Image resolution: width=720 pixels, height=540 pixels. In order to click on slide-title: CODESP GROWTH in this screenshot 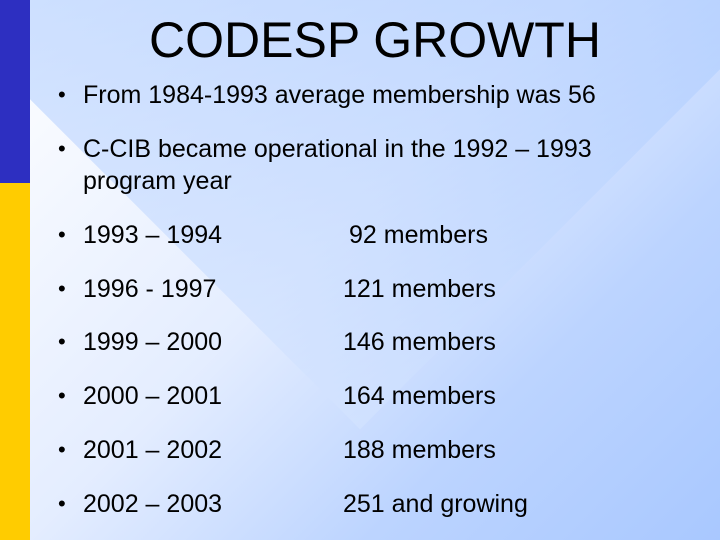, I will do `click(375, 40)`.